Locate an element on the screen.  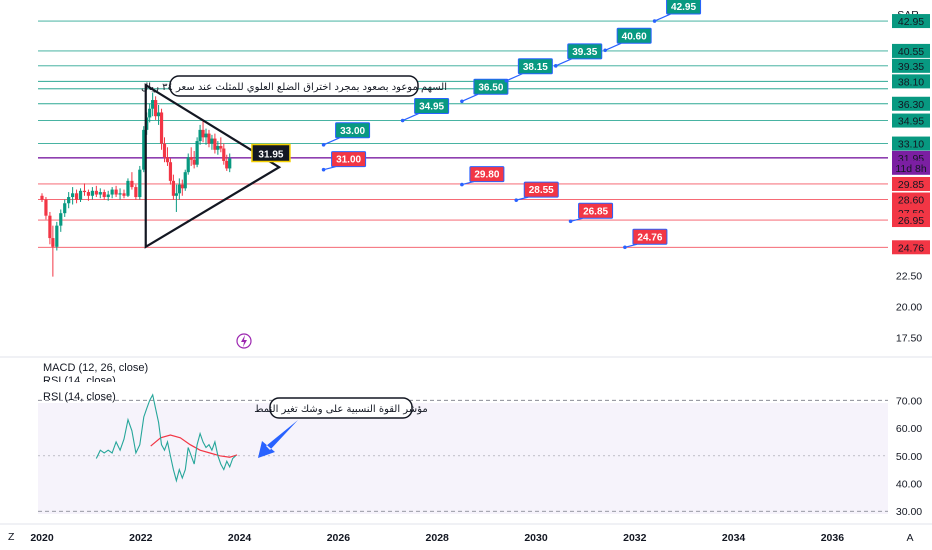
target-label: 34.95 is located at coordinates (431, 107).